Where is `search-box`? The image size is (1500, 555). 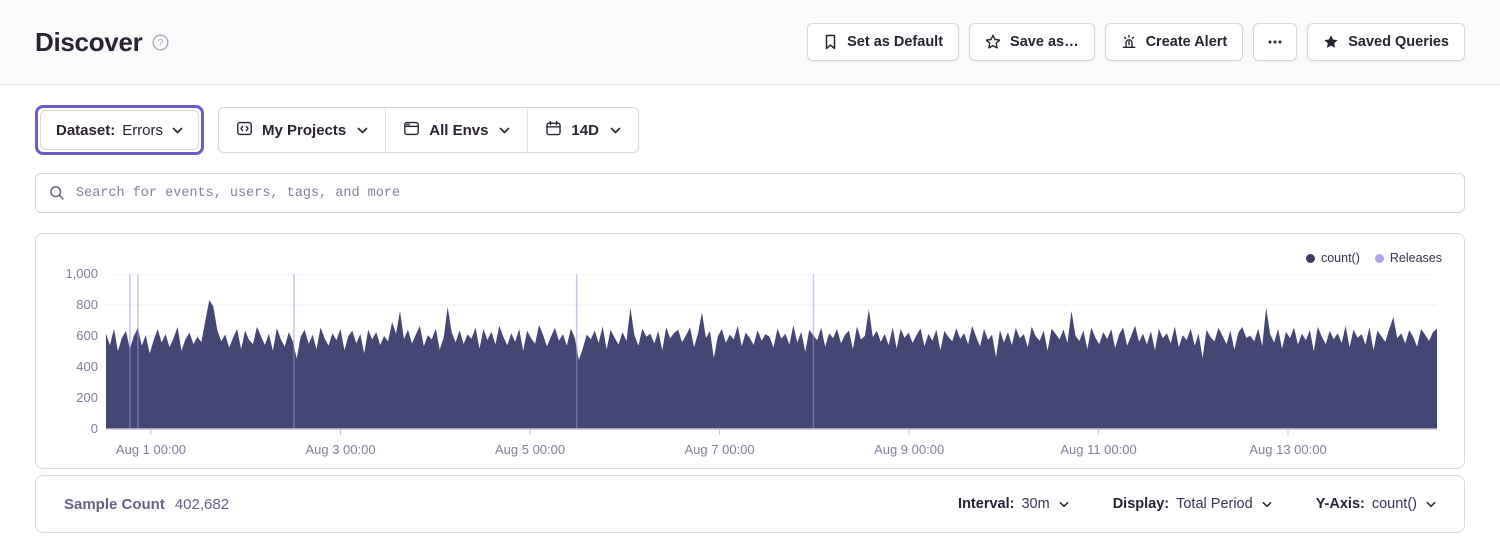 search-box is located at coordinates (750, 193).